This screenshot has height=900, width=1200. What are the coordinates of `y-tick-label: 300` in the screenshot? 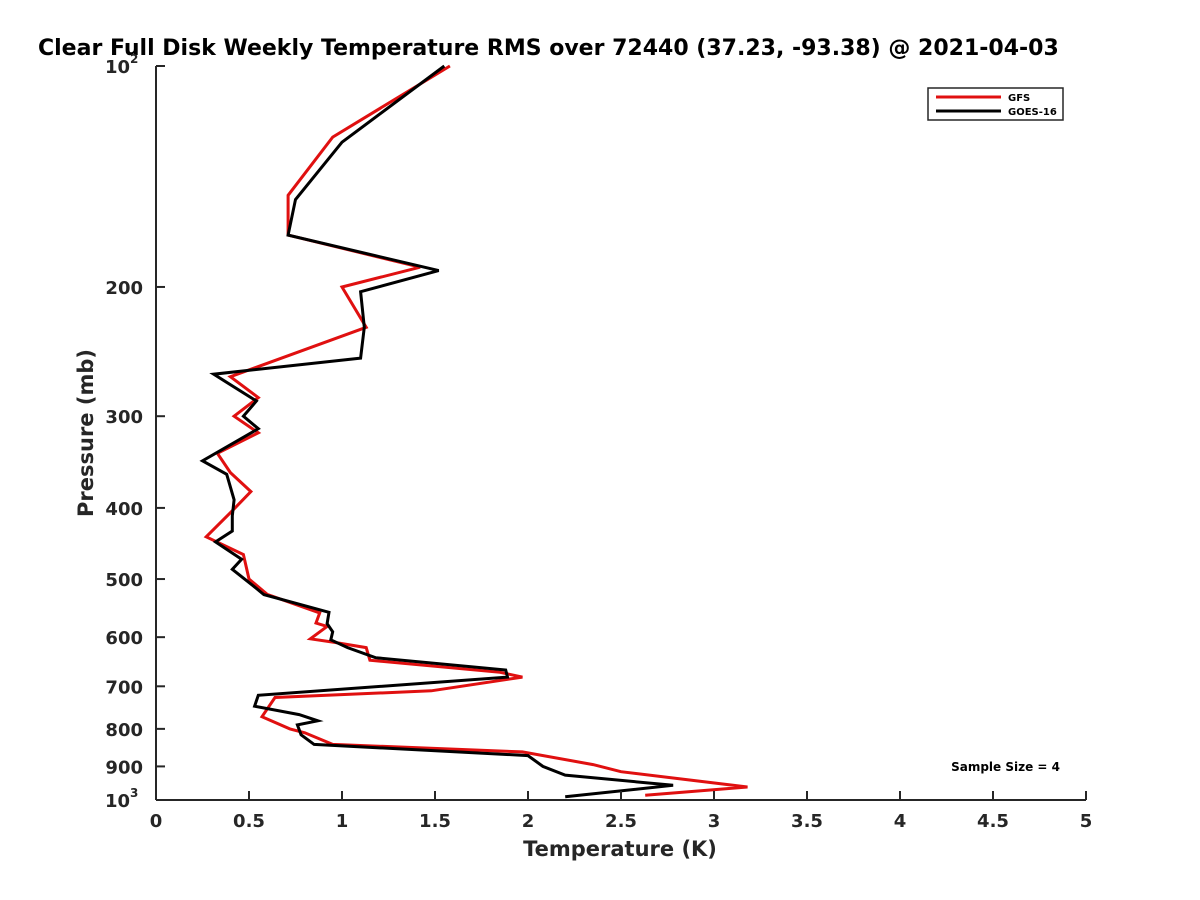 It's located at (124, 417).